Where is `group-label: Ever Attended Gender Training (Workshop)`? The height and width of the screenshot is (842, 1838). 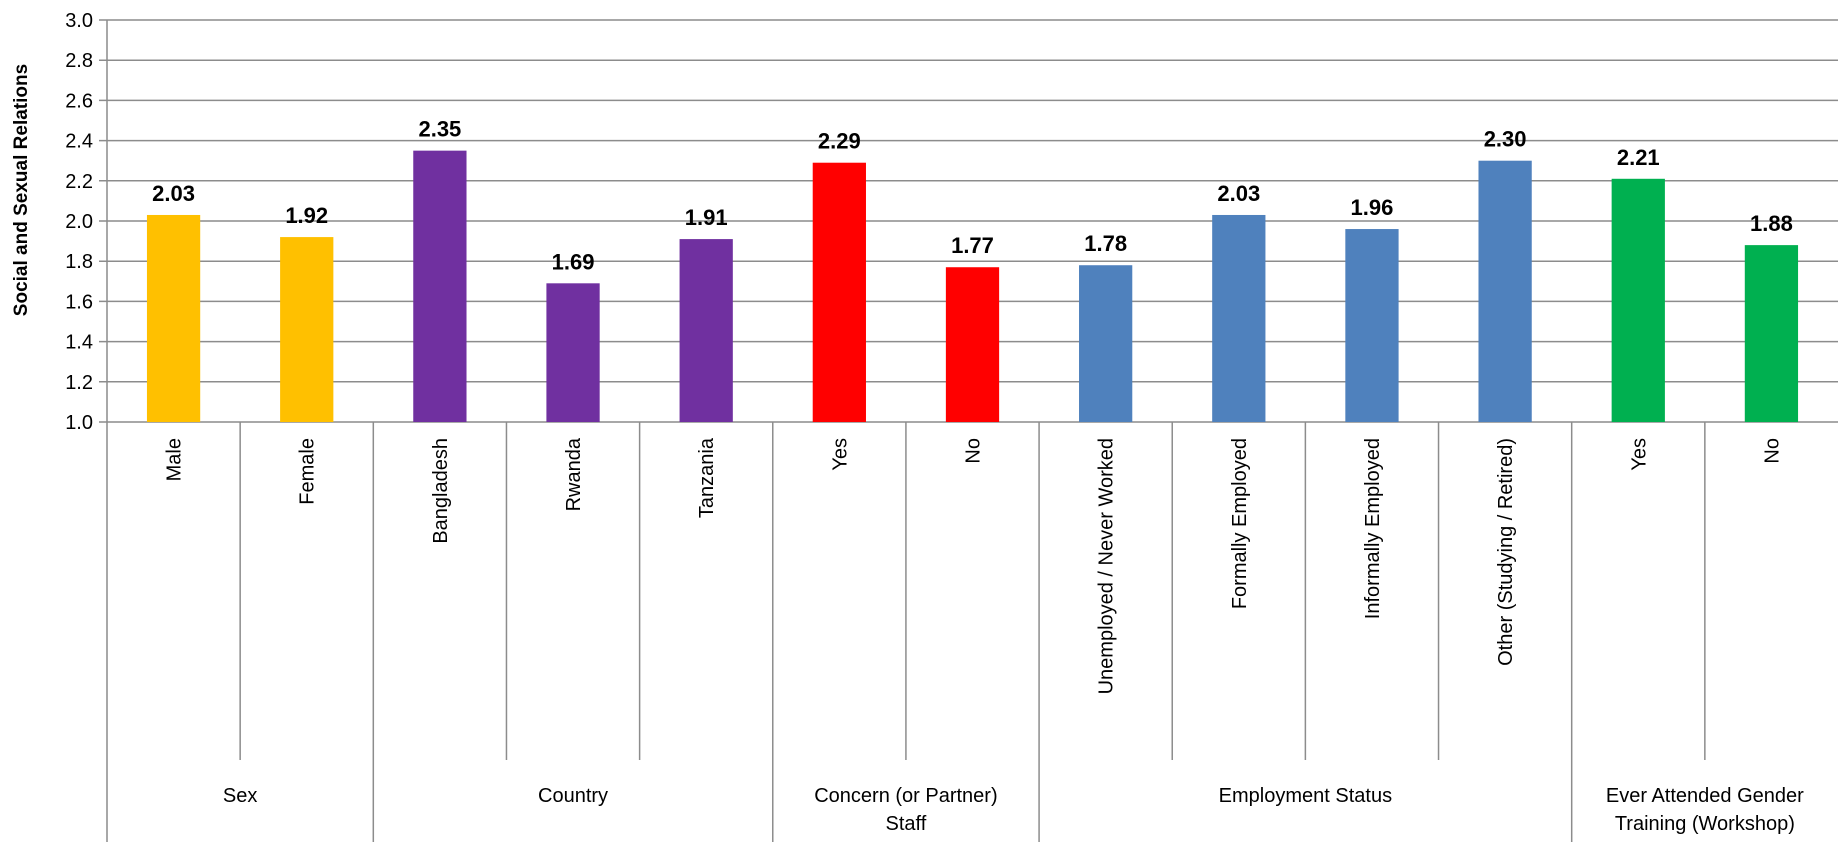 group-label: Ever Attended Gender Training (Workshop) is located at coordinates (1705, 810).